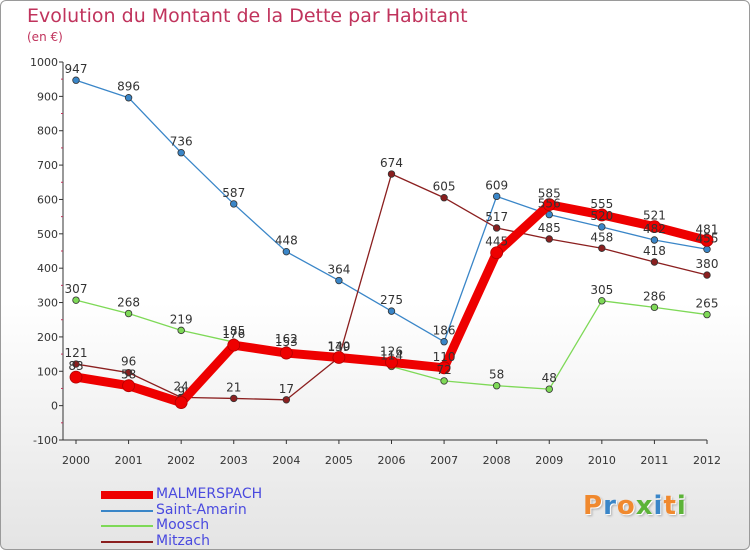 The width and height of the screenshot is (750, 550). I want to click on data-label-malmerspach: 481, so click(707, 229).